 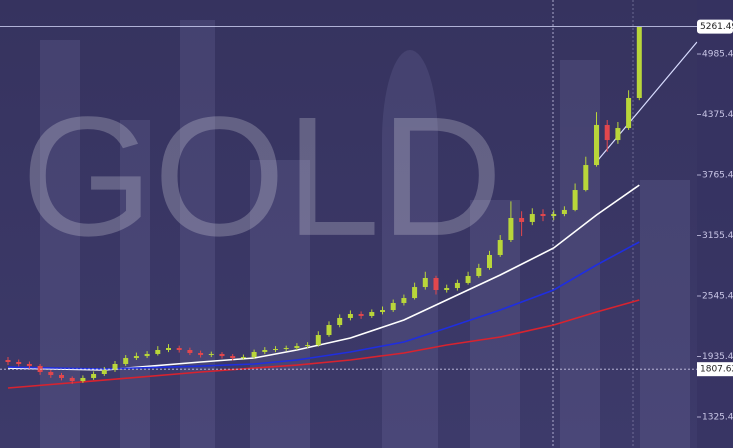 I want to click on y-tick-label: 3765.48, so click(x=717, y=176).